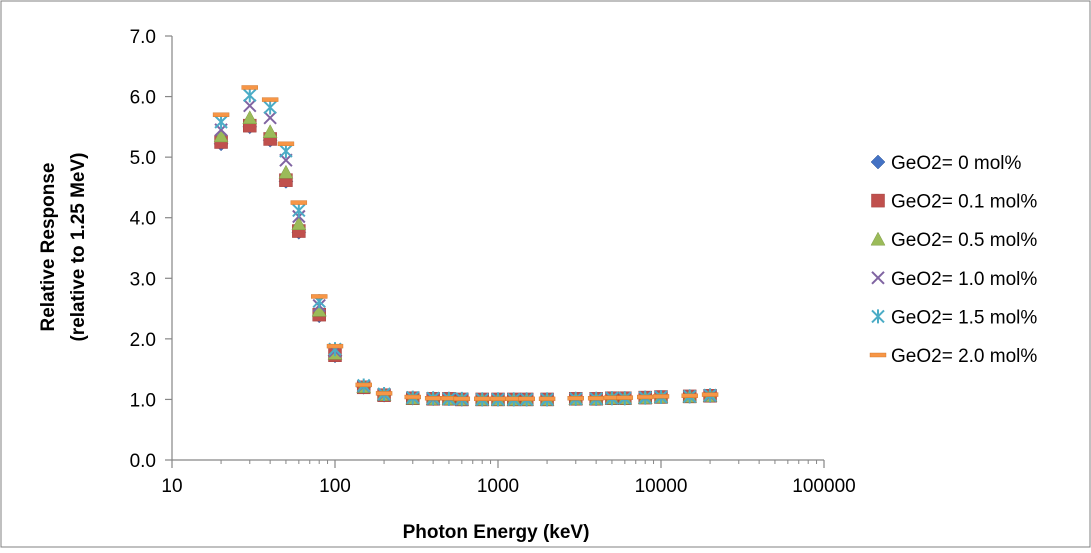 This screenshot has height=553, width=1091. Describe the element at coordinates (151, 249) in the screenshot. I see `y-axis-ticks: 0.0 1.0 2.0 3.0 4.0 5.0 6.0 7.0` at that location.